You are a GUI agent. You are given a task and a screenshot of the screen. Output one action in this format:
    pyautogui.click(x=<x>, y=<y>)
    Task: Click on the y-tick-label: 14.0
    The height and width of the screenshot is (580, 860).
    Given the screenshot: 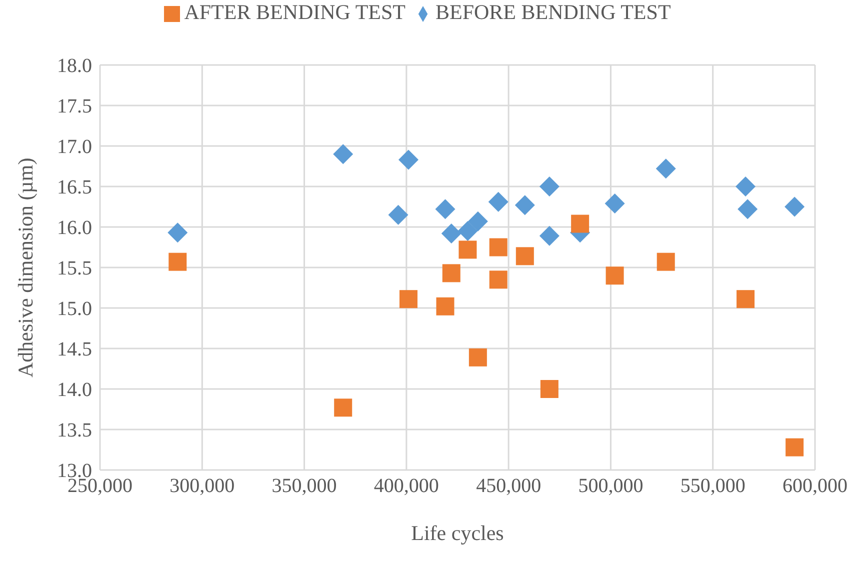 What is the action you would take?
    pyautogui.click(x=74, y=390)
    